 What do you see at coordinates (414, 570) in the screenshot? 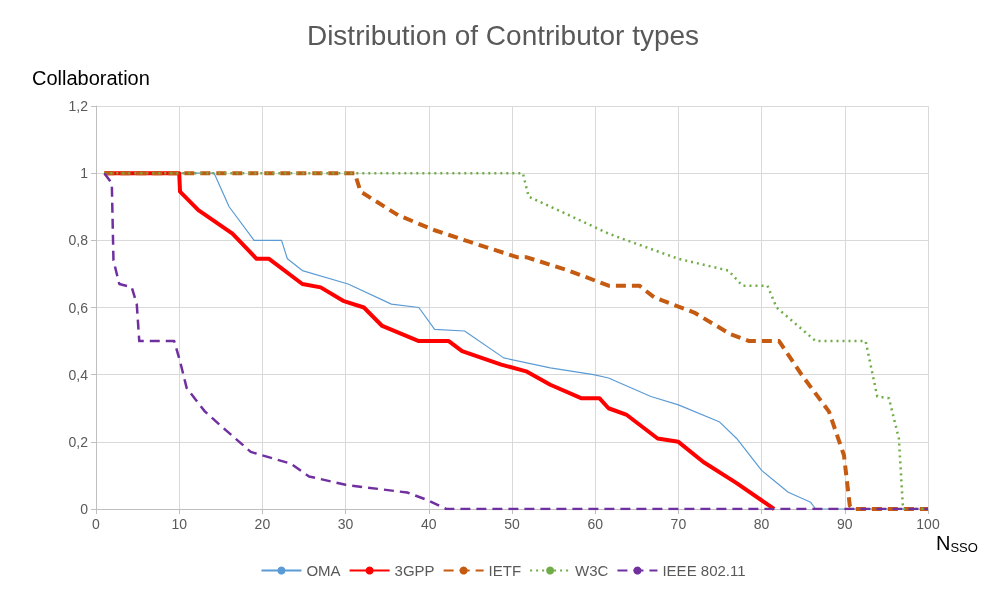
I see `legend-label: 3GPP` at bounding box center [414, 570].